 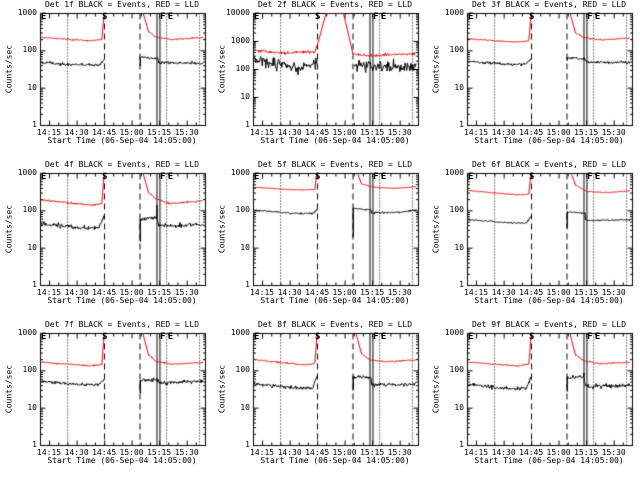 What do you see at coordinates (335, 4) in the screenshot?
I see `plot-title: Det 2f BLACK = Events, RED = LLD` at bounding box center [335, 4].